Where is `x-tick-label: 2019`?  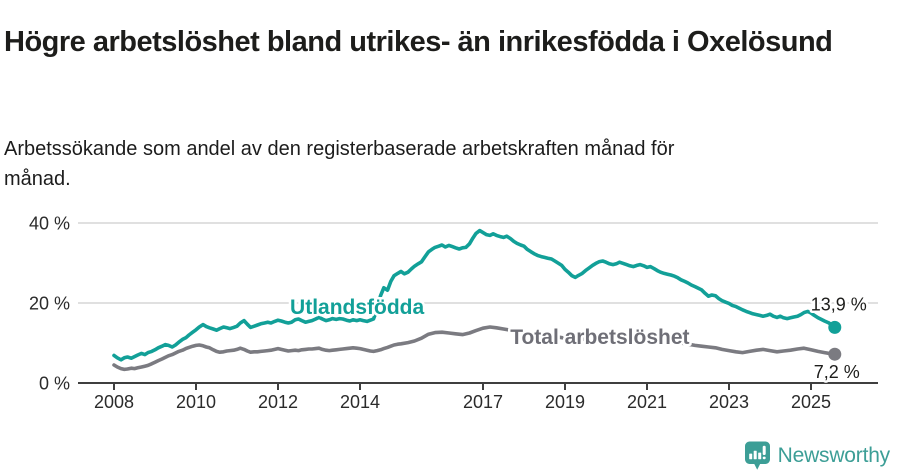 x-tick-label: 2019 is located at coordinates (565, 402).